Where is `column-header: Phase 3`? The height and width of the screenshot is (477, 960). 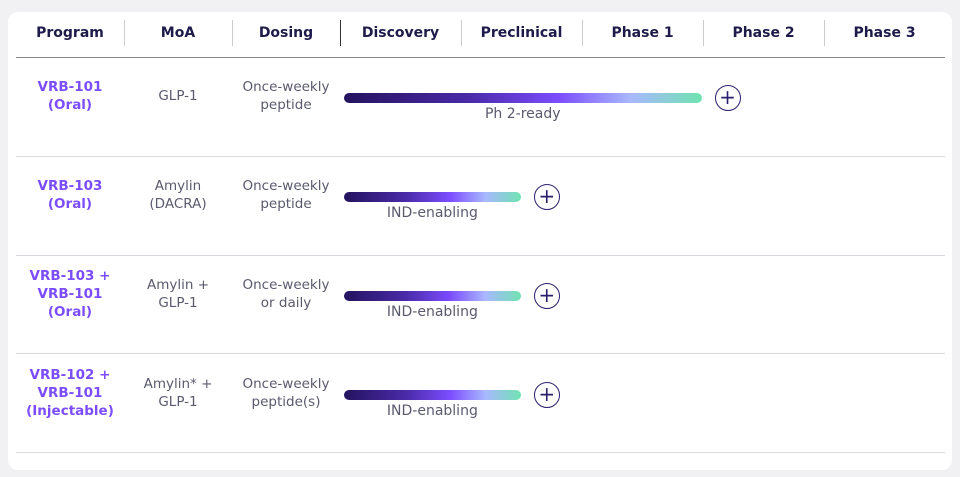
column-header: Phase 3 is located at coordinates (884, 33).